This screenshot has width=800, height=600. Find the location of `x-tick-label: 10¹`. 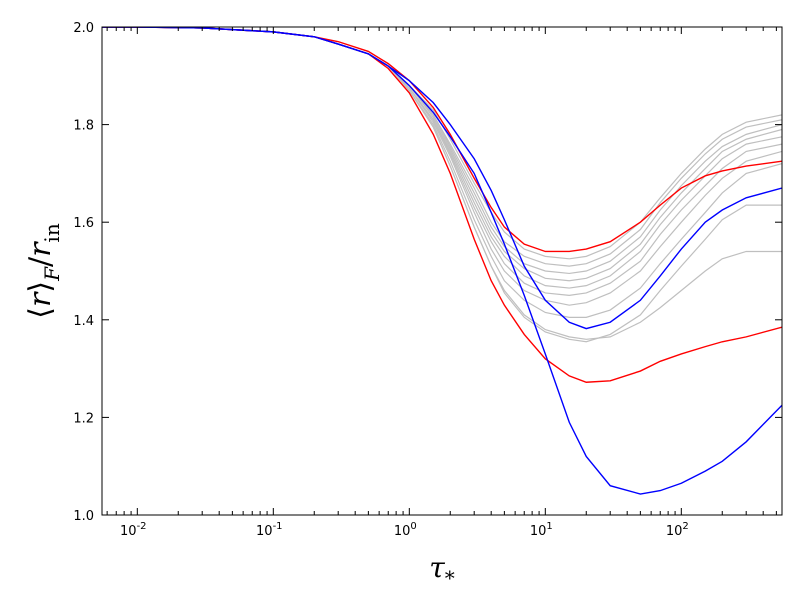

x-tick-label: 10¹ is located at coordinates (541, 530).